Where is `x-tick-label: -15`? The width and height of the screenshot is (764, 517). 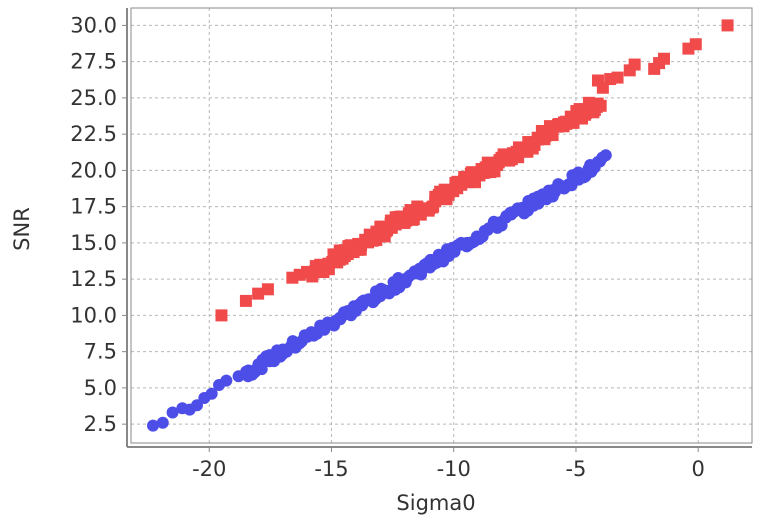
x-tick-label: -15 is located at coordinates (331, 469).